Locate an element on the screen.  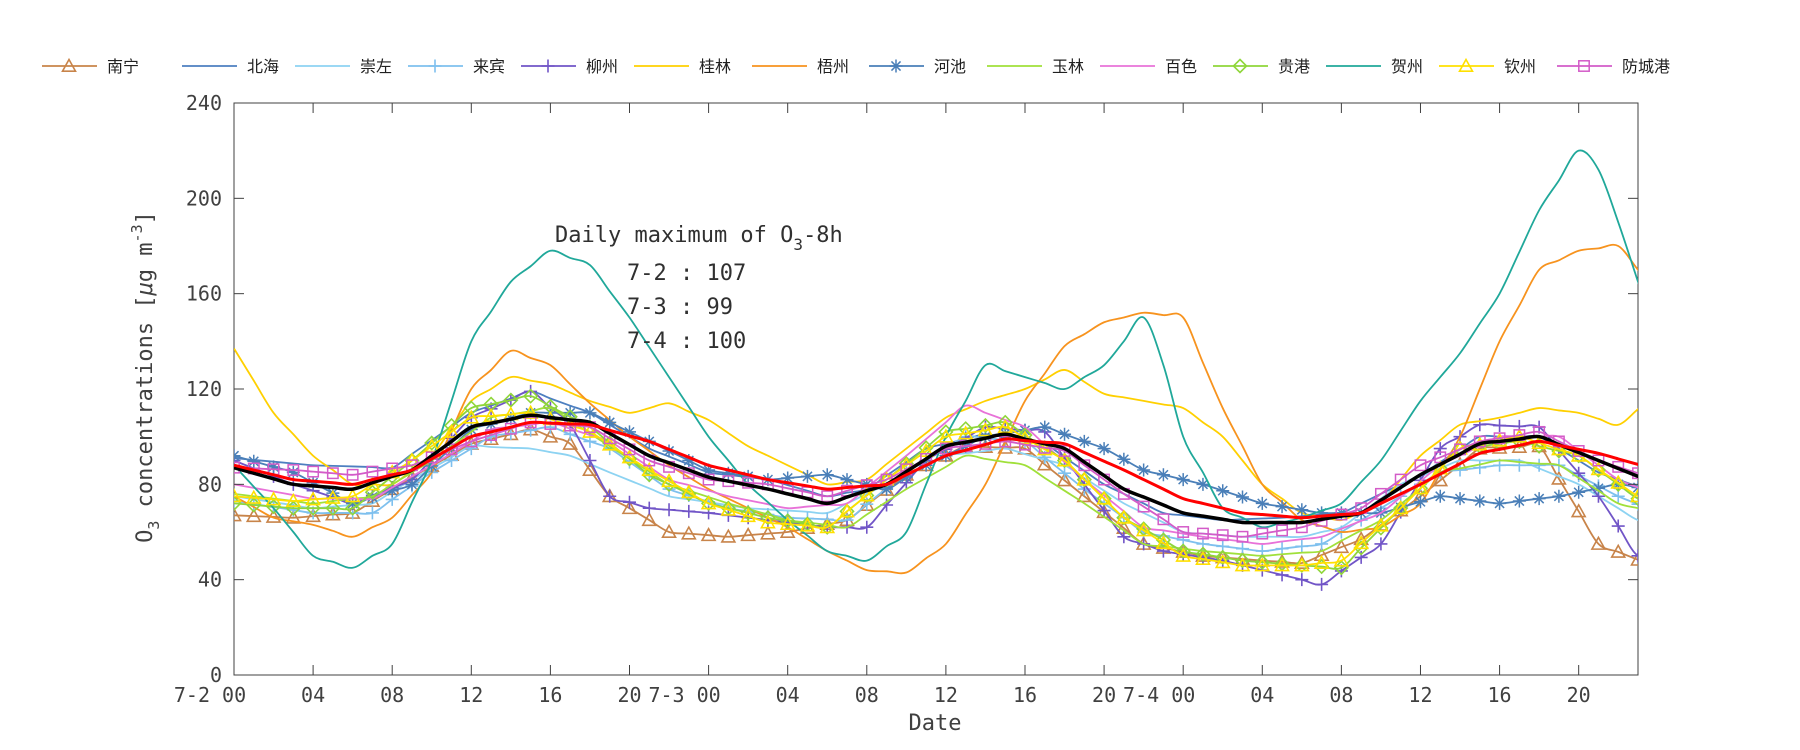
legend-label: 桂林 is located at coordinates (715, 66).